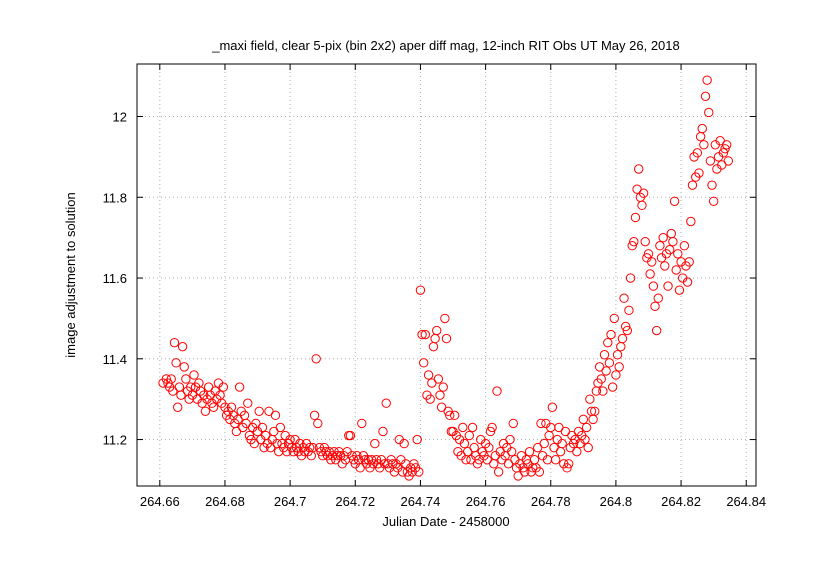  What do you see at coordinates (115, 197) in the screenshot?
I see `y-tick-label: 11.8` at bounding box center [115, 197].